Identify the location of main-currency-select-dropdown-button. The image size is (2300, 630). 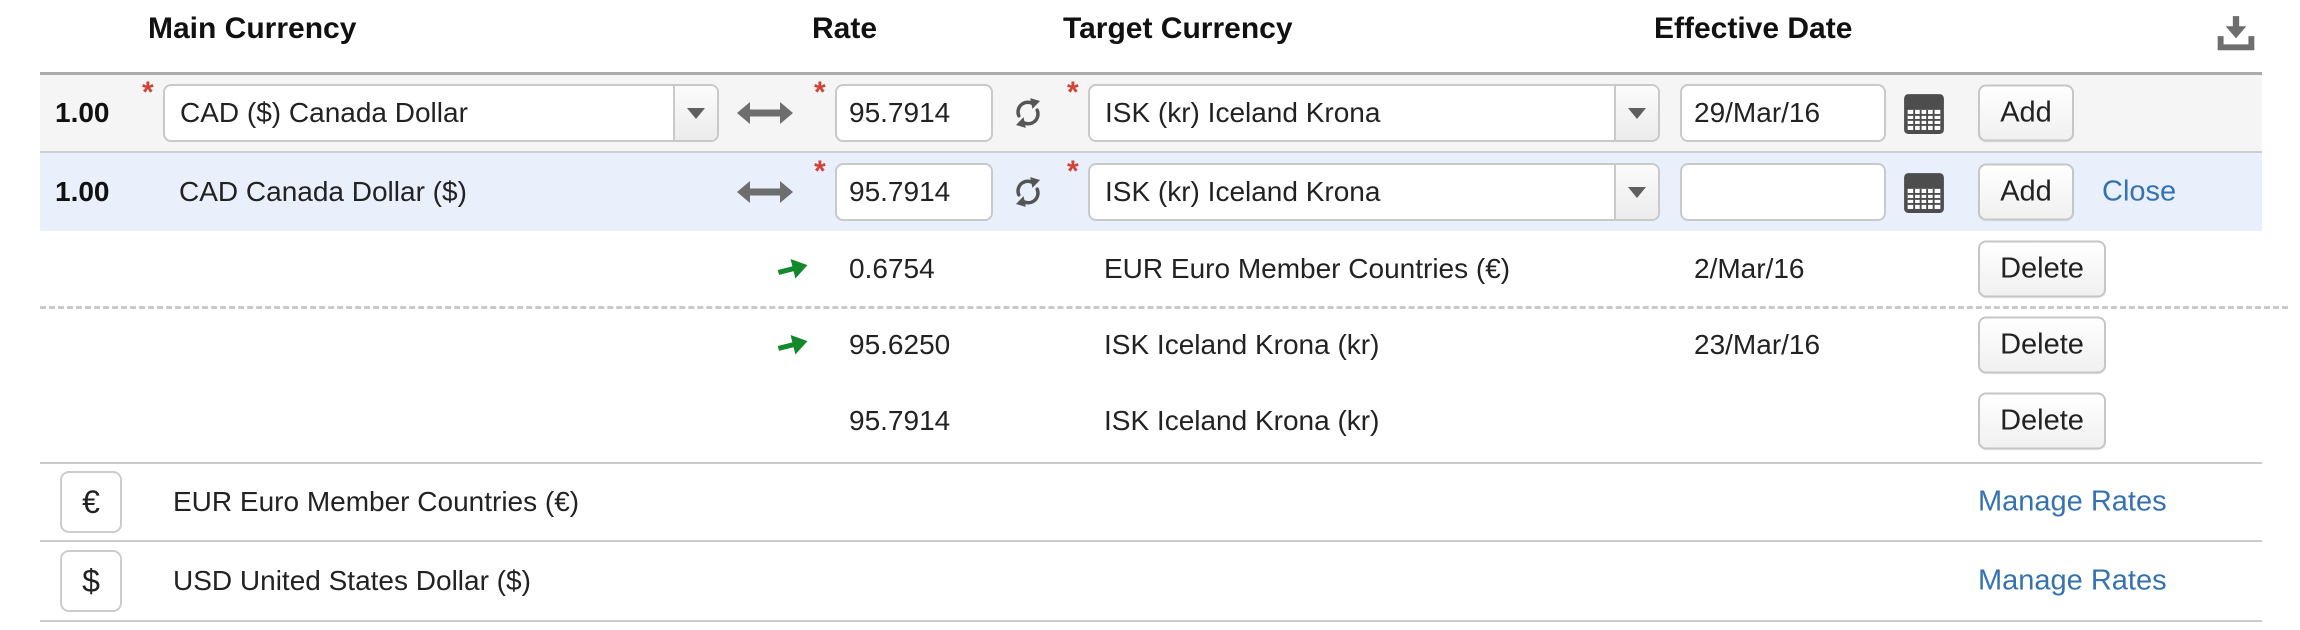
(695, 113).